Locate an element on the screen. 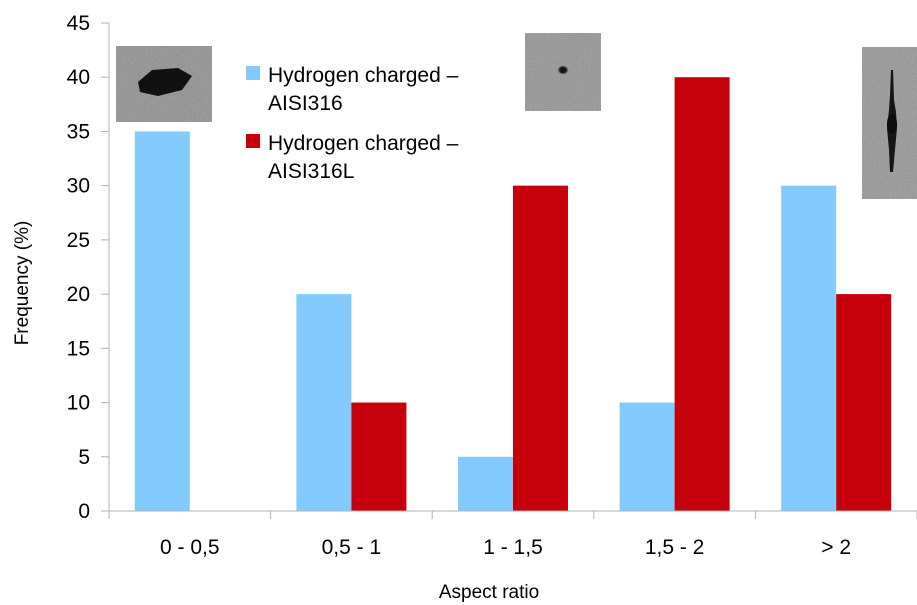  y-tick-label-3: 15 is located at coordinates (78, 348).